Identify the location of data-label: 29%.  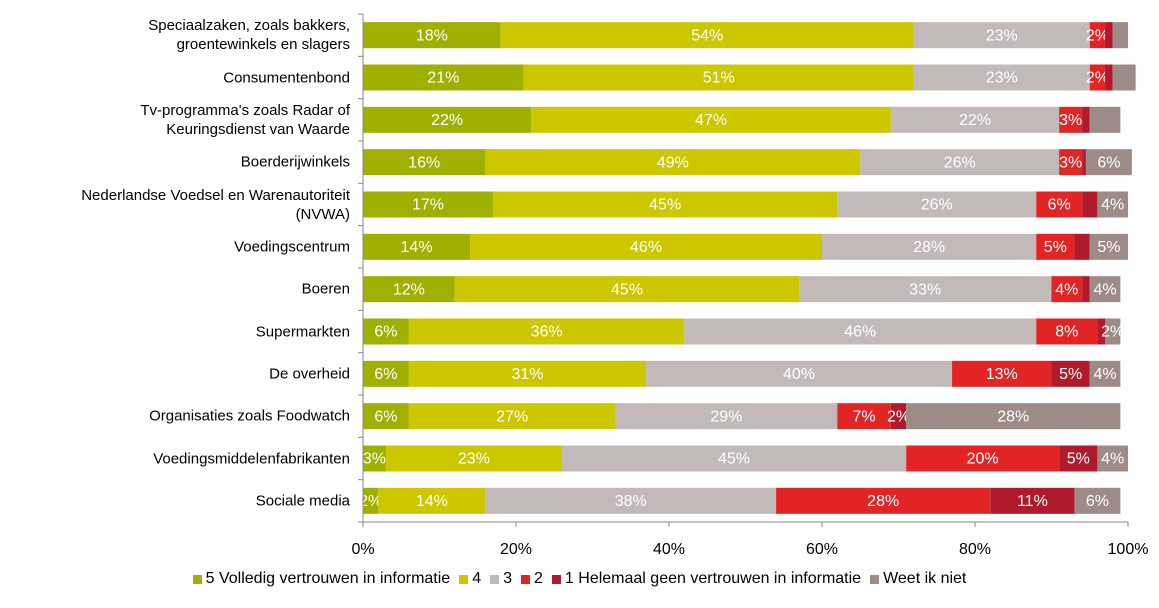
(726, 416).